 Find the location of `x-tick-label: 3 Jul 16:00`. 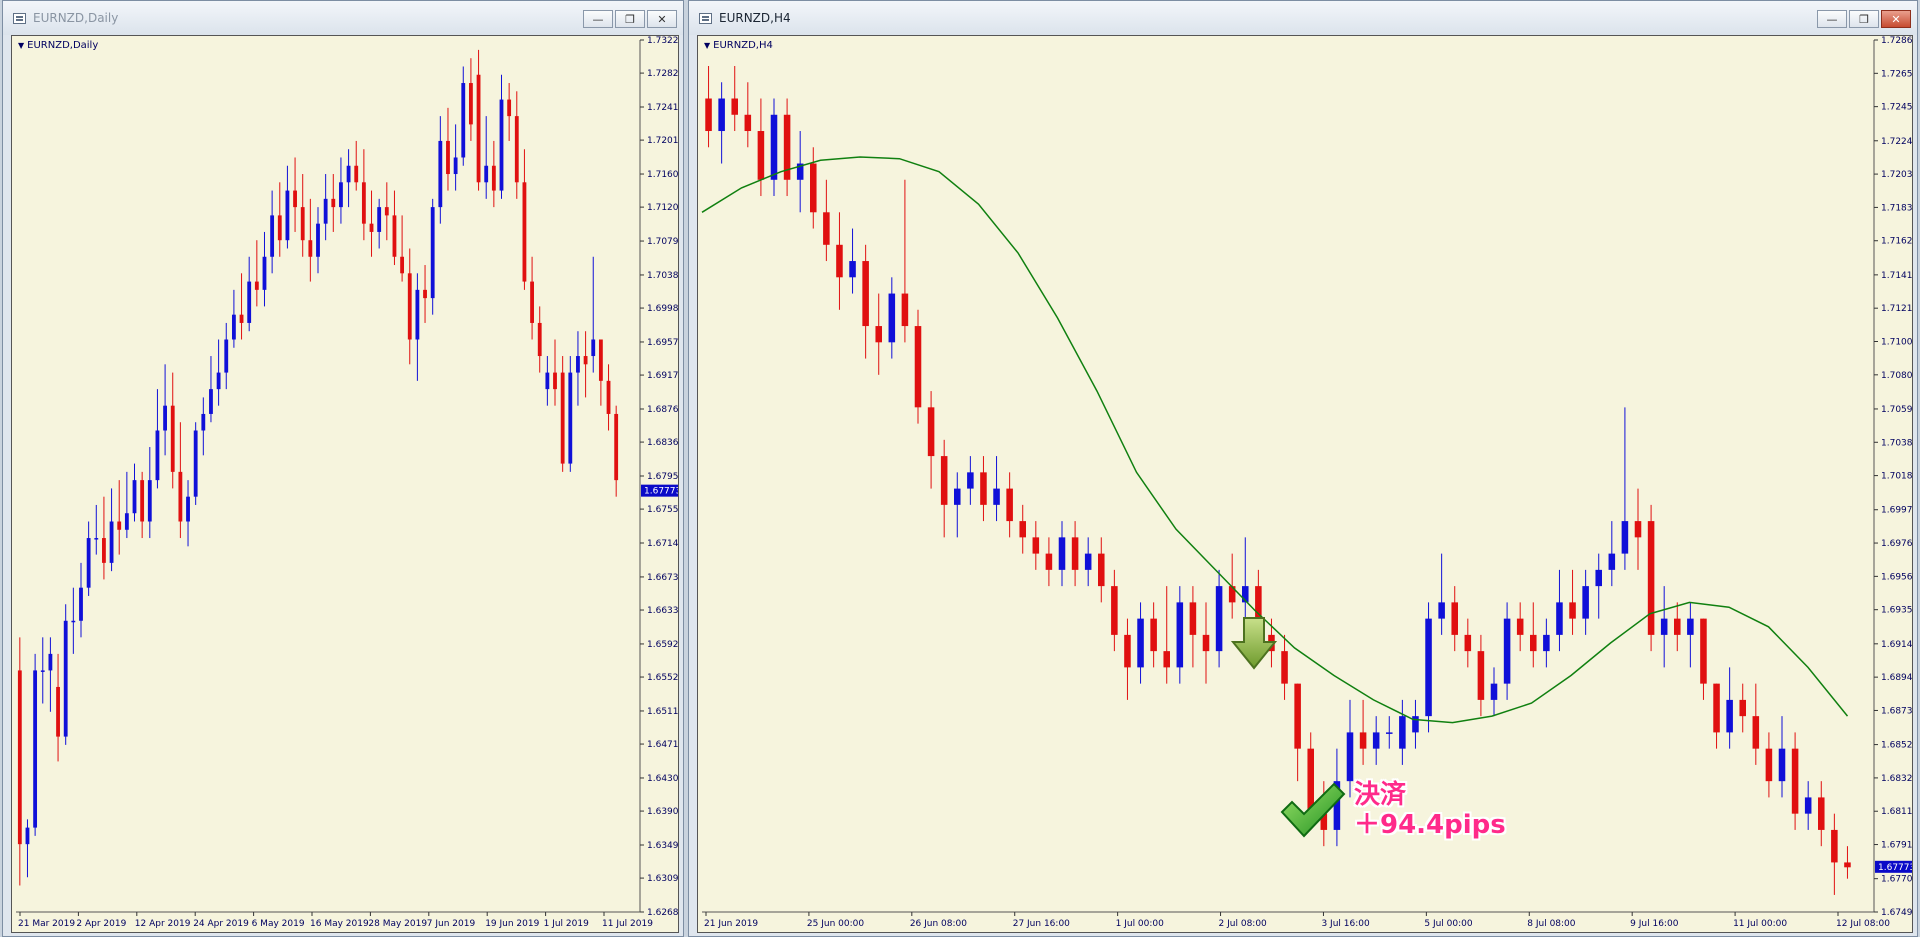

x-tick-label: 3 Jul 16:00 is located at coordinates (1345, 924).